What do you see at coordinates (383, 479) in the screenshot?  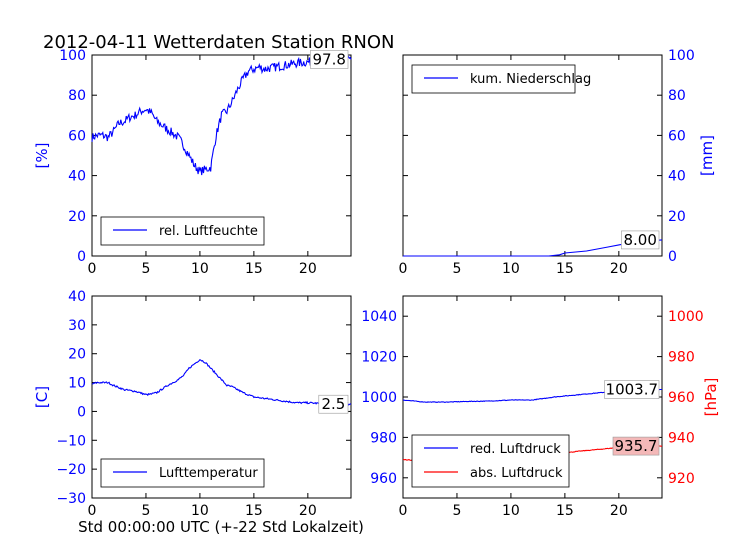 I see `y-tick-label: 960` at bounding box center [383, 479].